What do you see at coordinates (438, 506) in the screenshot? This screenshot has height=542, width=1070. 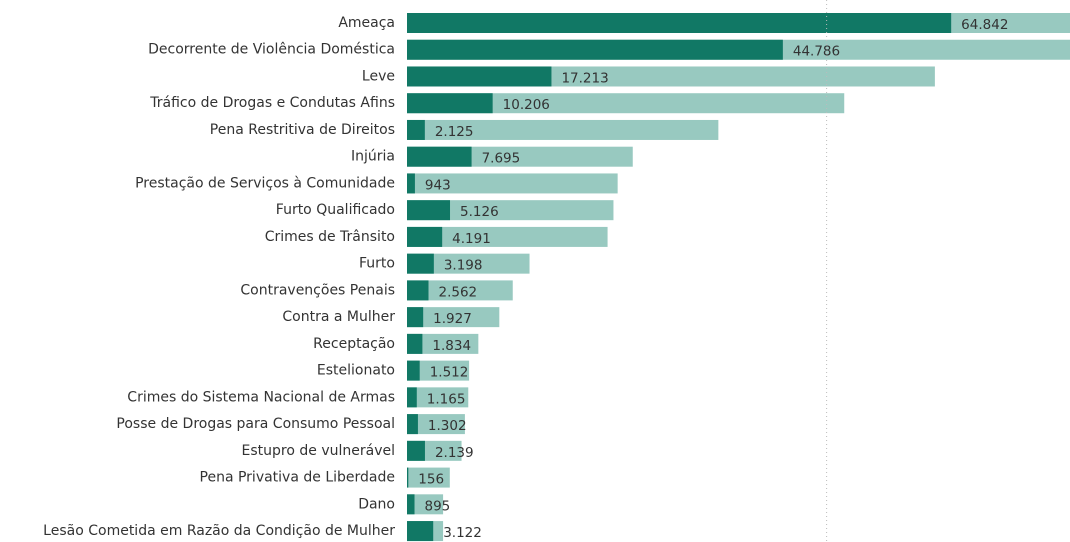 I see `value-label: 895` at bounding box center [438, 506].